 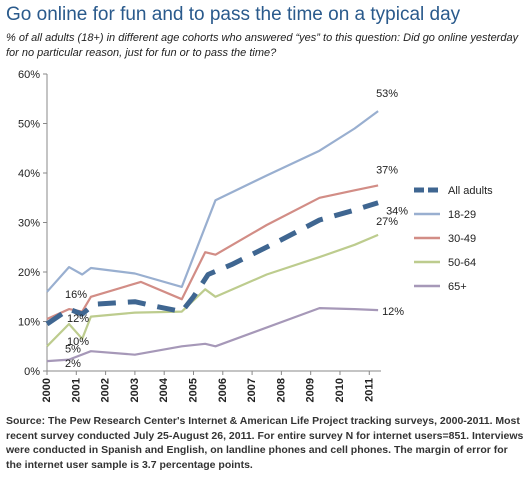 What do you see at coordinates (47, 390) in the screenshot?
I see `x-tick-label: 2000` at bounding box center [47, 390].